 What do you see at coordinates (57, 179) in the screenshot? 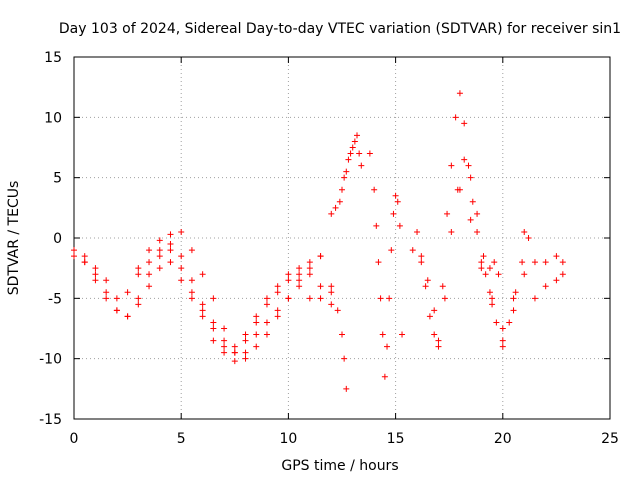
I see `y-tick-label: 5` at bounding box center [57, 179].